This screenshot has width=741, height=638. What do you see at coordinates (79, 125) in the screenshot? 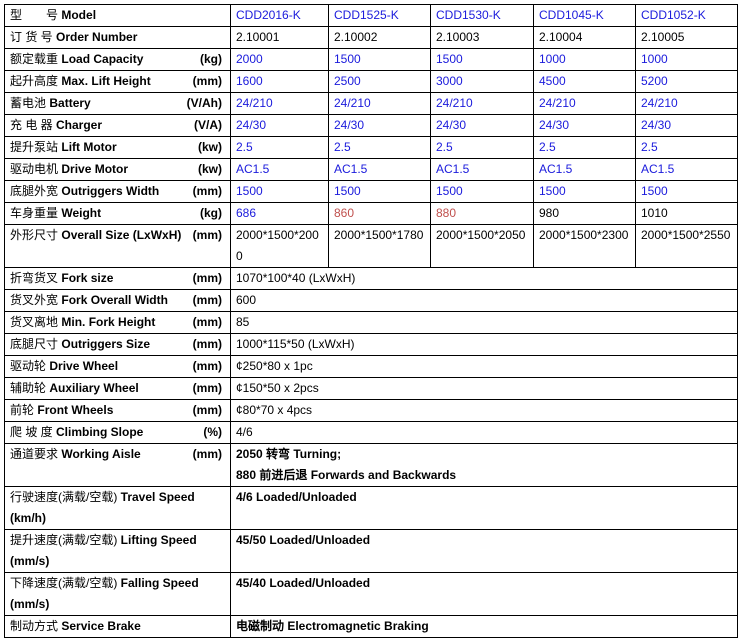
I see `label-en: Charger` at bounding box center [79, 125].